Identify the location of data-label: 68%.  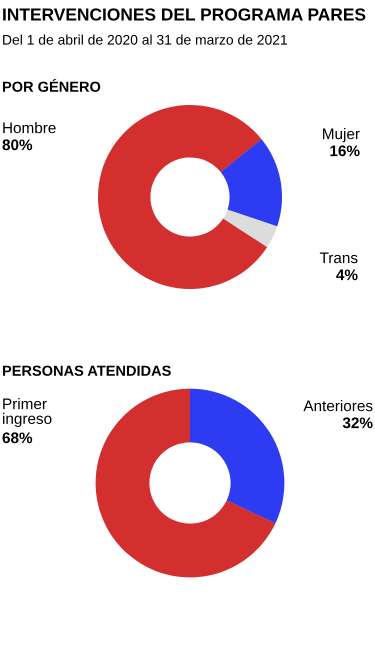
(17, 438).